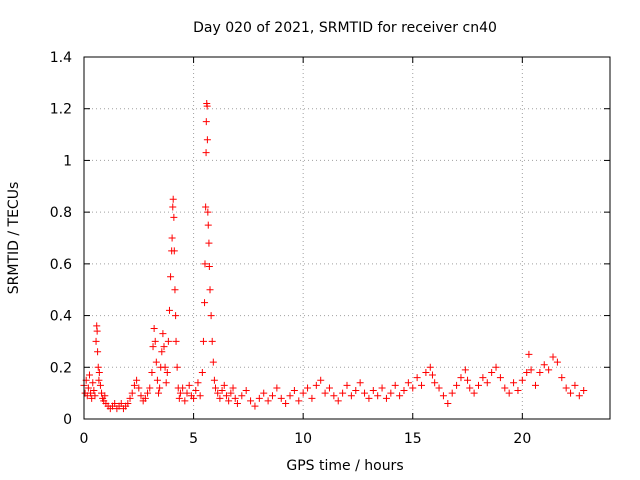 The image size is (640, 480). What do you see at coordinates (67, 420) in the screenshot?
I see `y-tick-label: 0` at bounding box center [67, 420].